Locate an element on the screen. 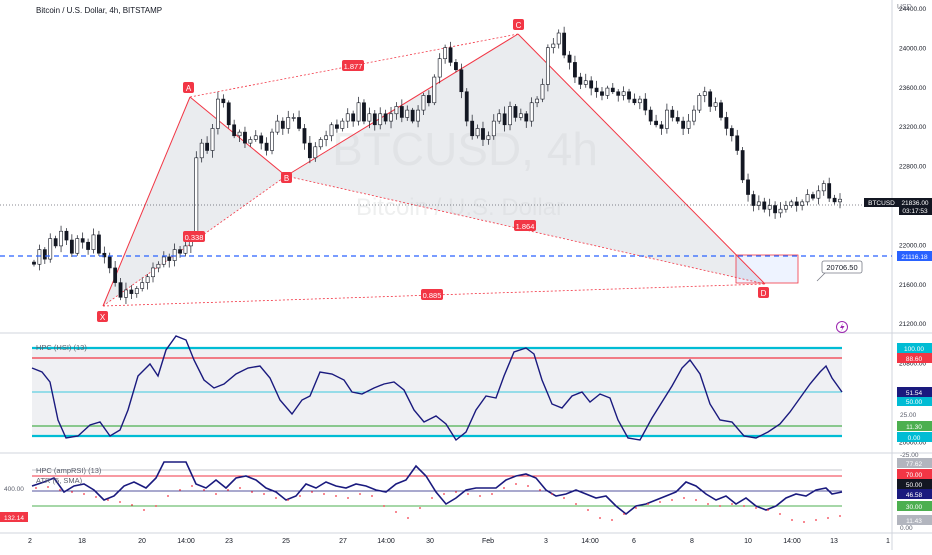  symbol-title: Bitcoin / U.S. Dollar, 4h, BITSTAMP is located at coordinates (99, 10).